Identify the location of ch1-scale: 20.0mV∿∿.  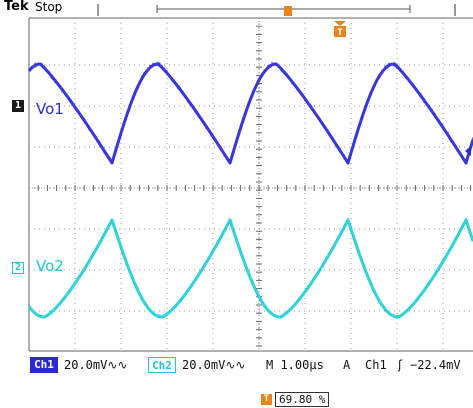
(96, 365).